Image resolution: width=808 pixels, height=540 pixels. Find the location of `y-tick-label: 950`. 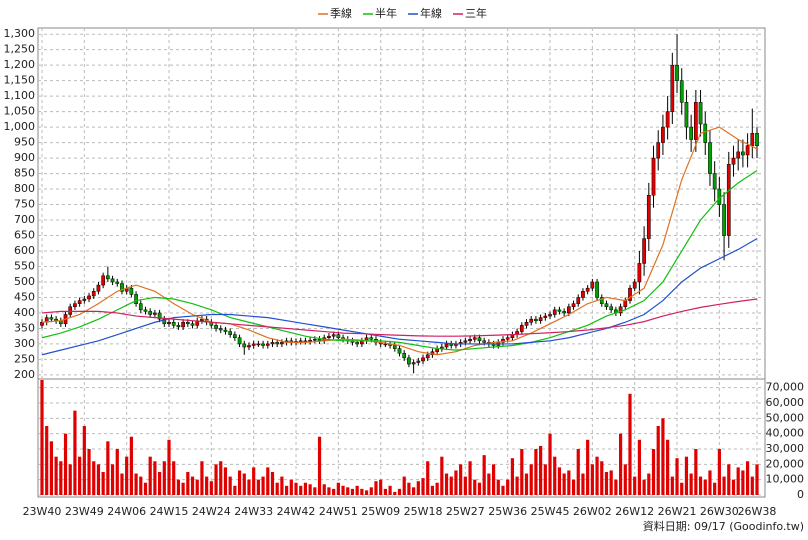

y-tick-label: 950 is located at coordinates (24, 142).